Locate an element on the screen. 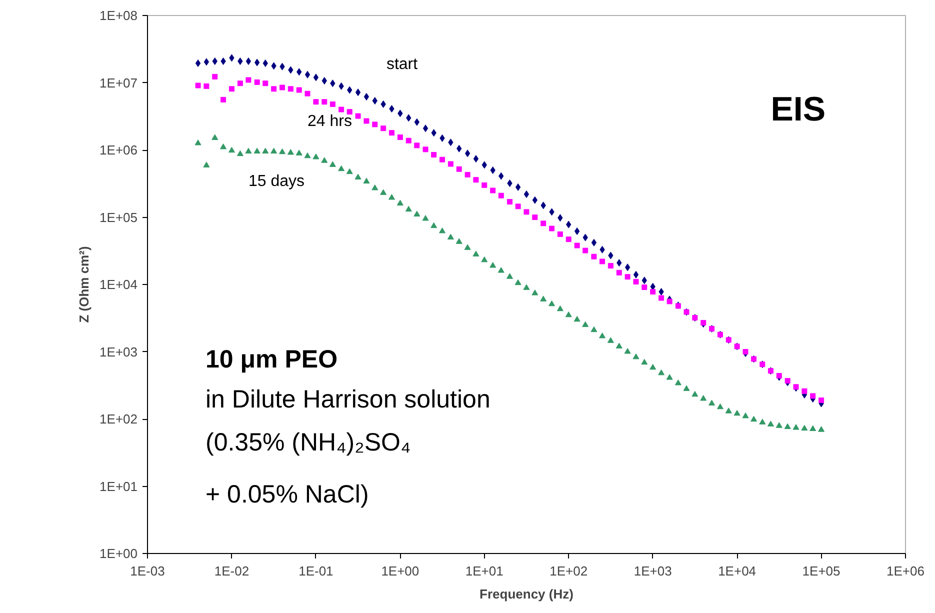 Image resolution: width=935 pixels, height=613 pixels. series-label: 24 hrs is located at coordinates (330, 121).